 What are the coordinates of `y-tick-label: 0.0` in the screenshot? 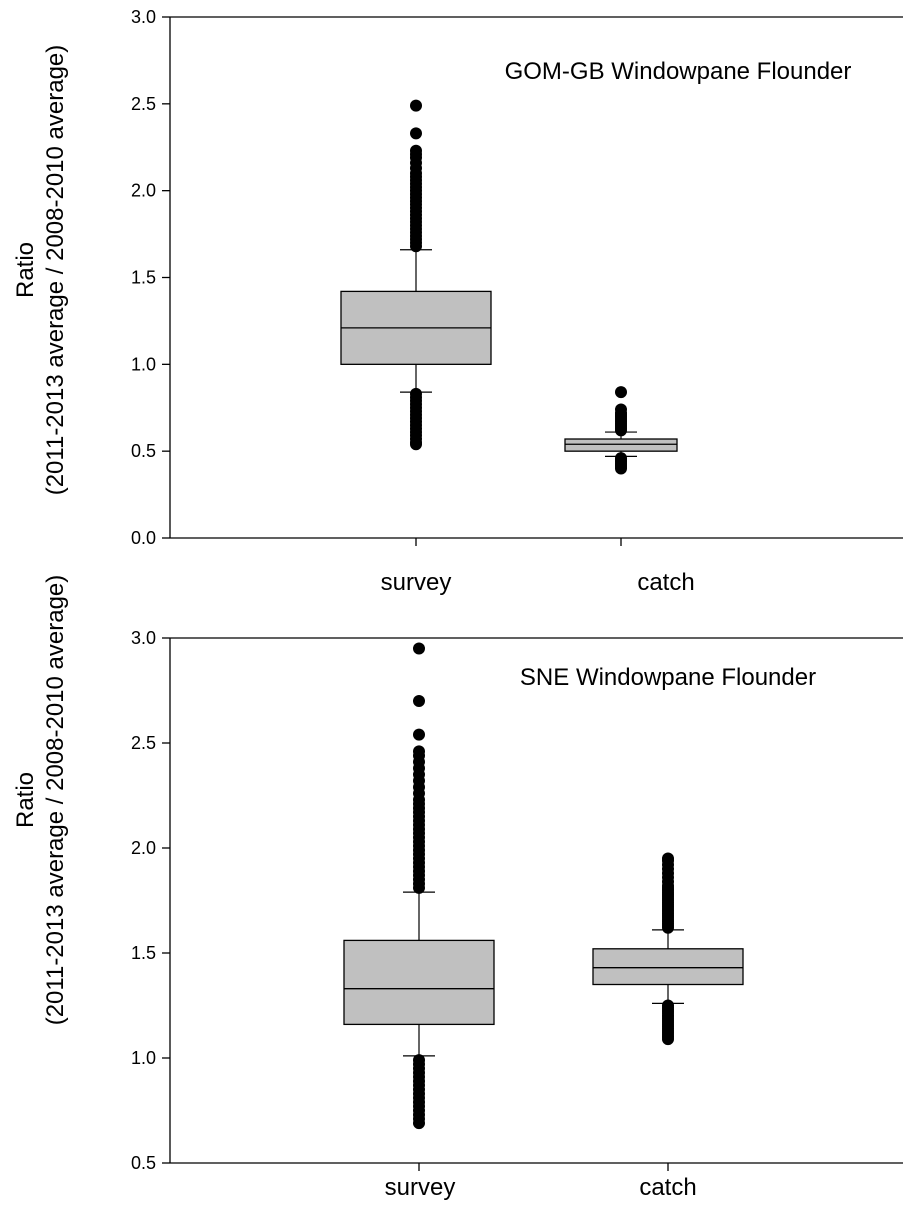 It's located at (143, 538).